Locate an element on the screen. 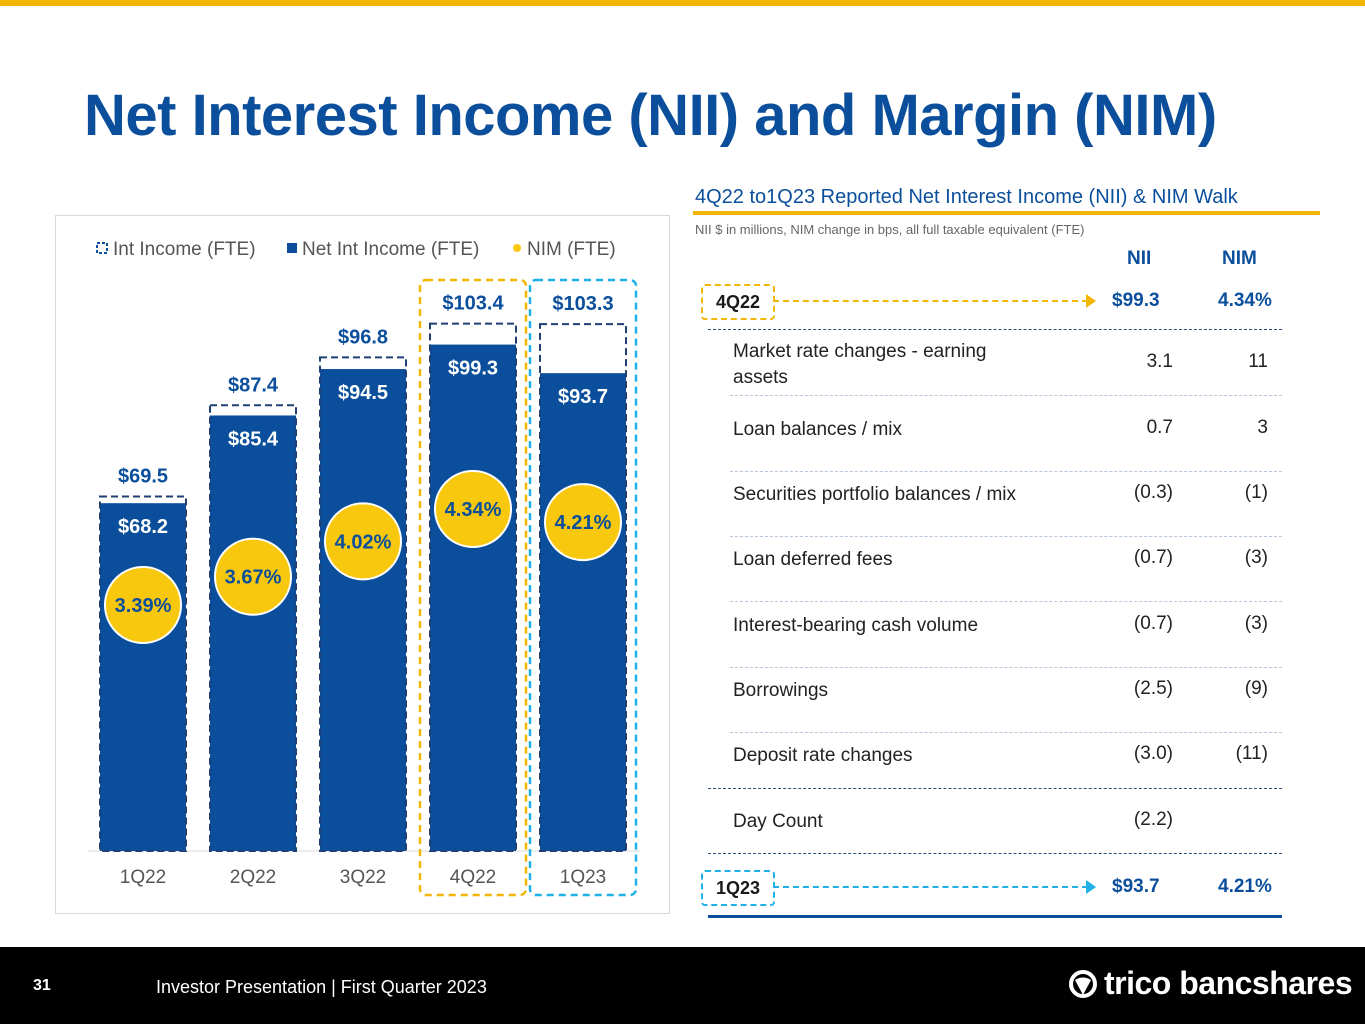  bar-net-int-income-4Q22 is located at coordinates (473, 597).